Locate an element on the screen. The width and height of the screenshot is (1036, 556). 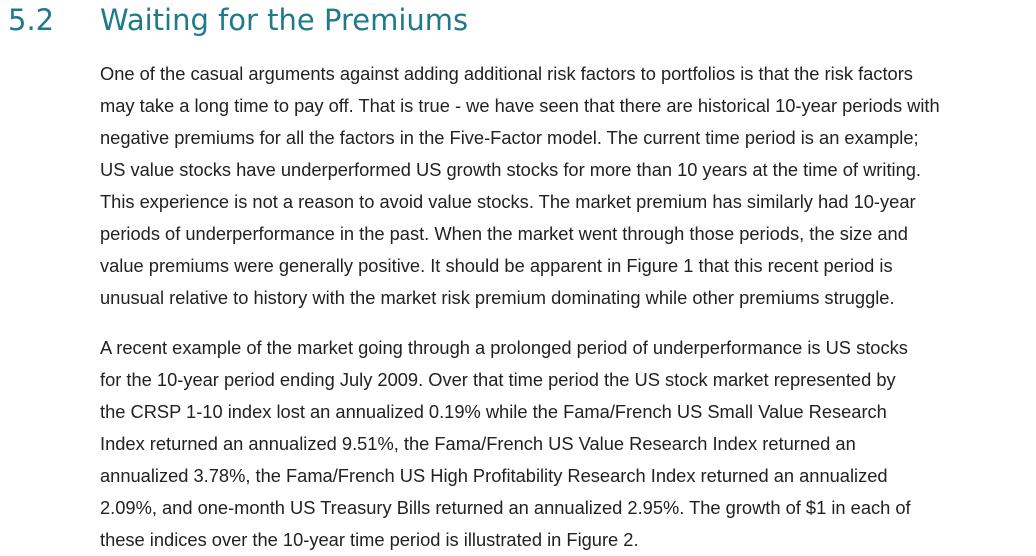
section-title: Waiting for the Premiums is located at coordinates (284, 20).